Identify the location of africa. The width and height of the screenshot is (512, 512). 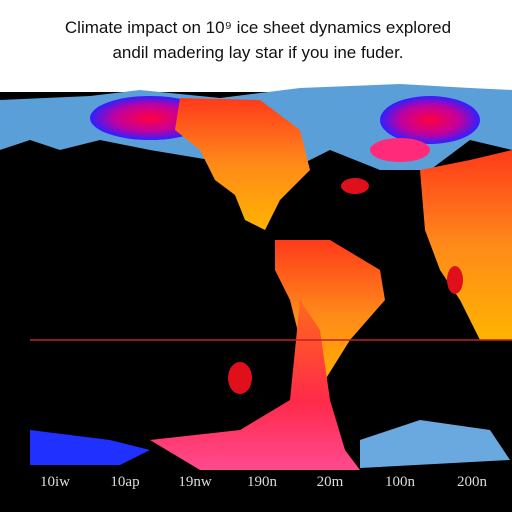
(466, 245).